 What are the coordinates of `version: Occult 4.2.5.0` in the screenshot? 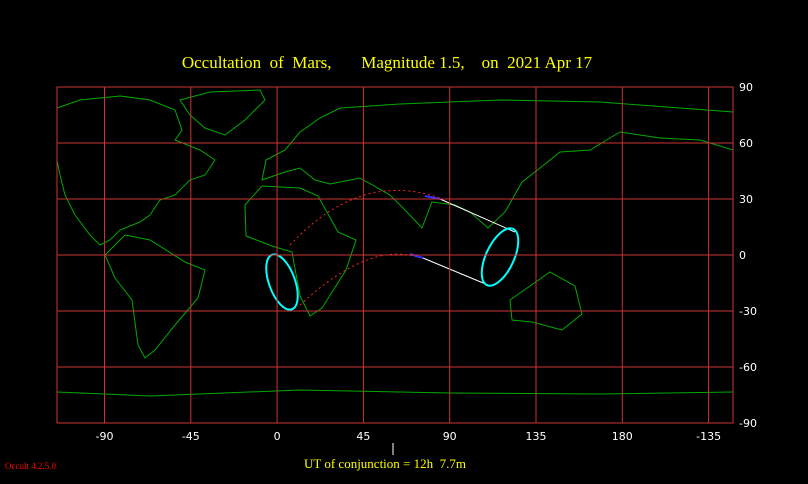 It's located at (30, 466).